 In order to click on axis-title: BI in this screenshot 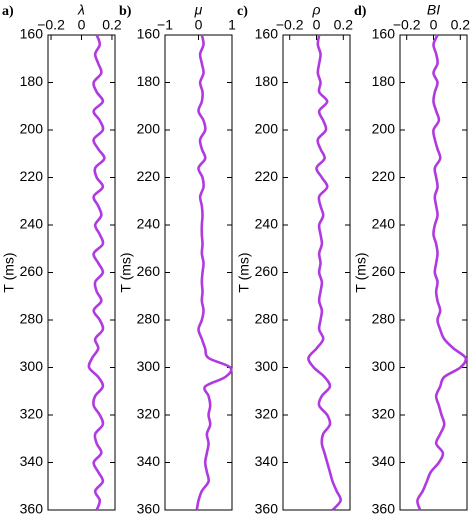, I will do `click(433, 10)`.